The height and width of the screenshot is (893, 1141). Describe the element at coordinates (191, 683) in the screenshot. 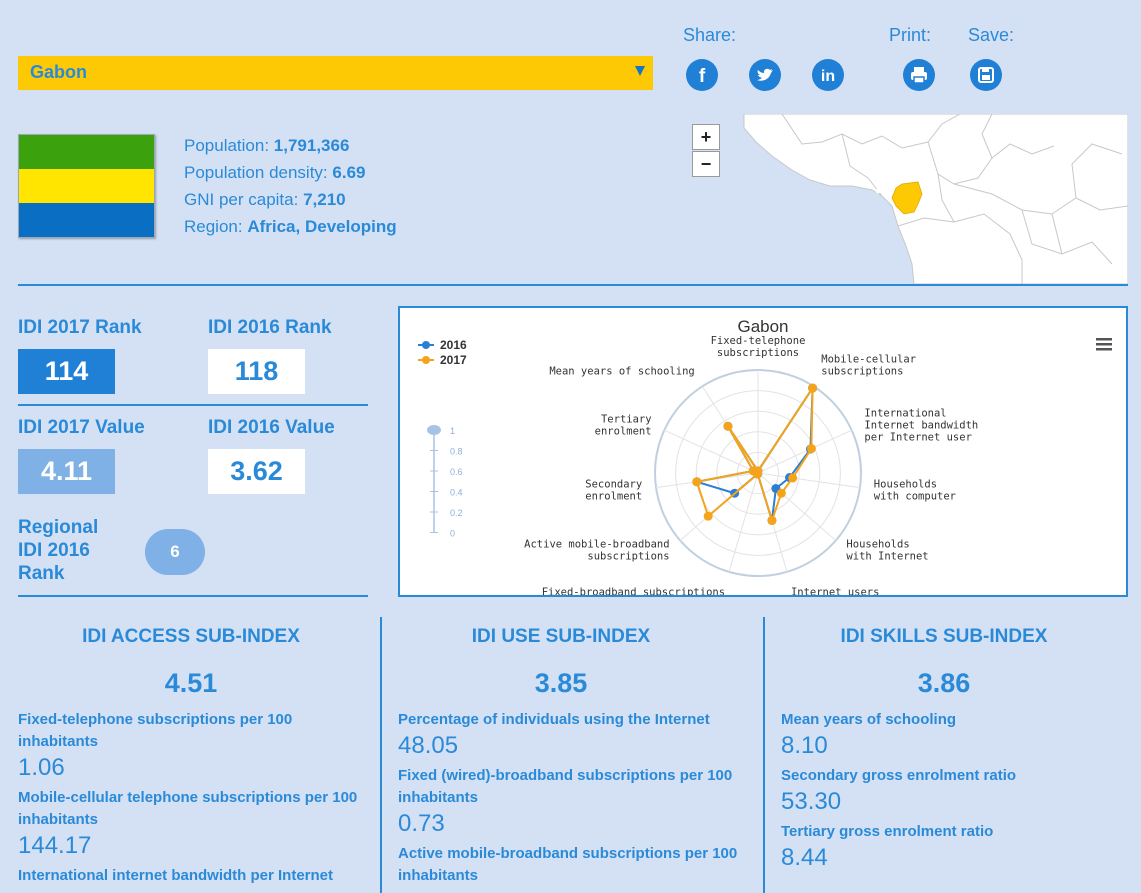

I see `access-value: 4.51` at that location.